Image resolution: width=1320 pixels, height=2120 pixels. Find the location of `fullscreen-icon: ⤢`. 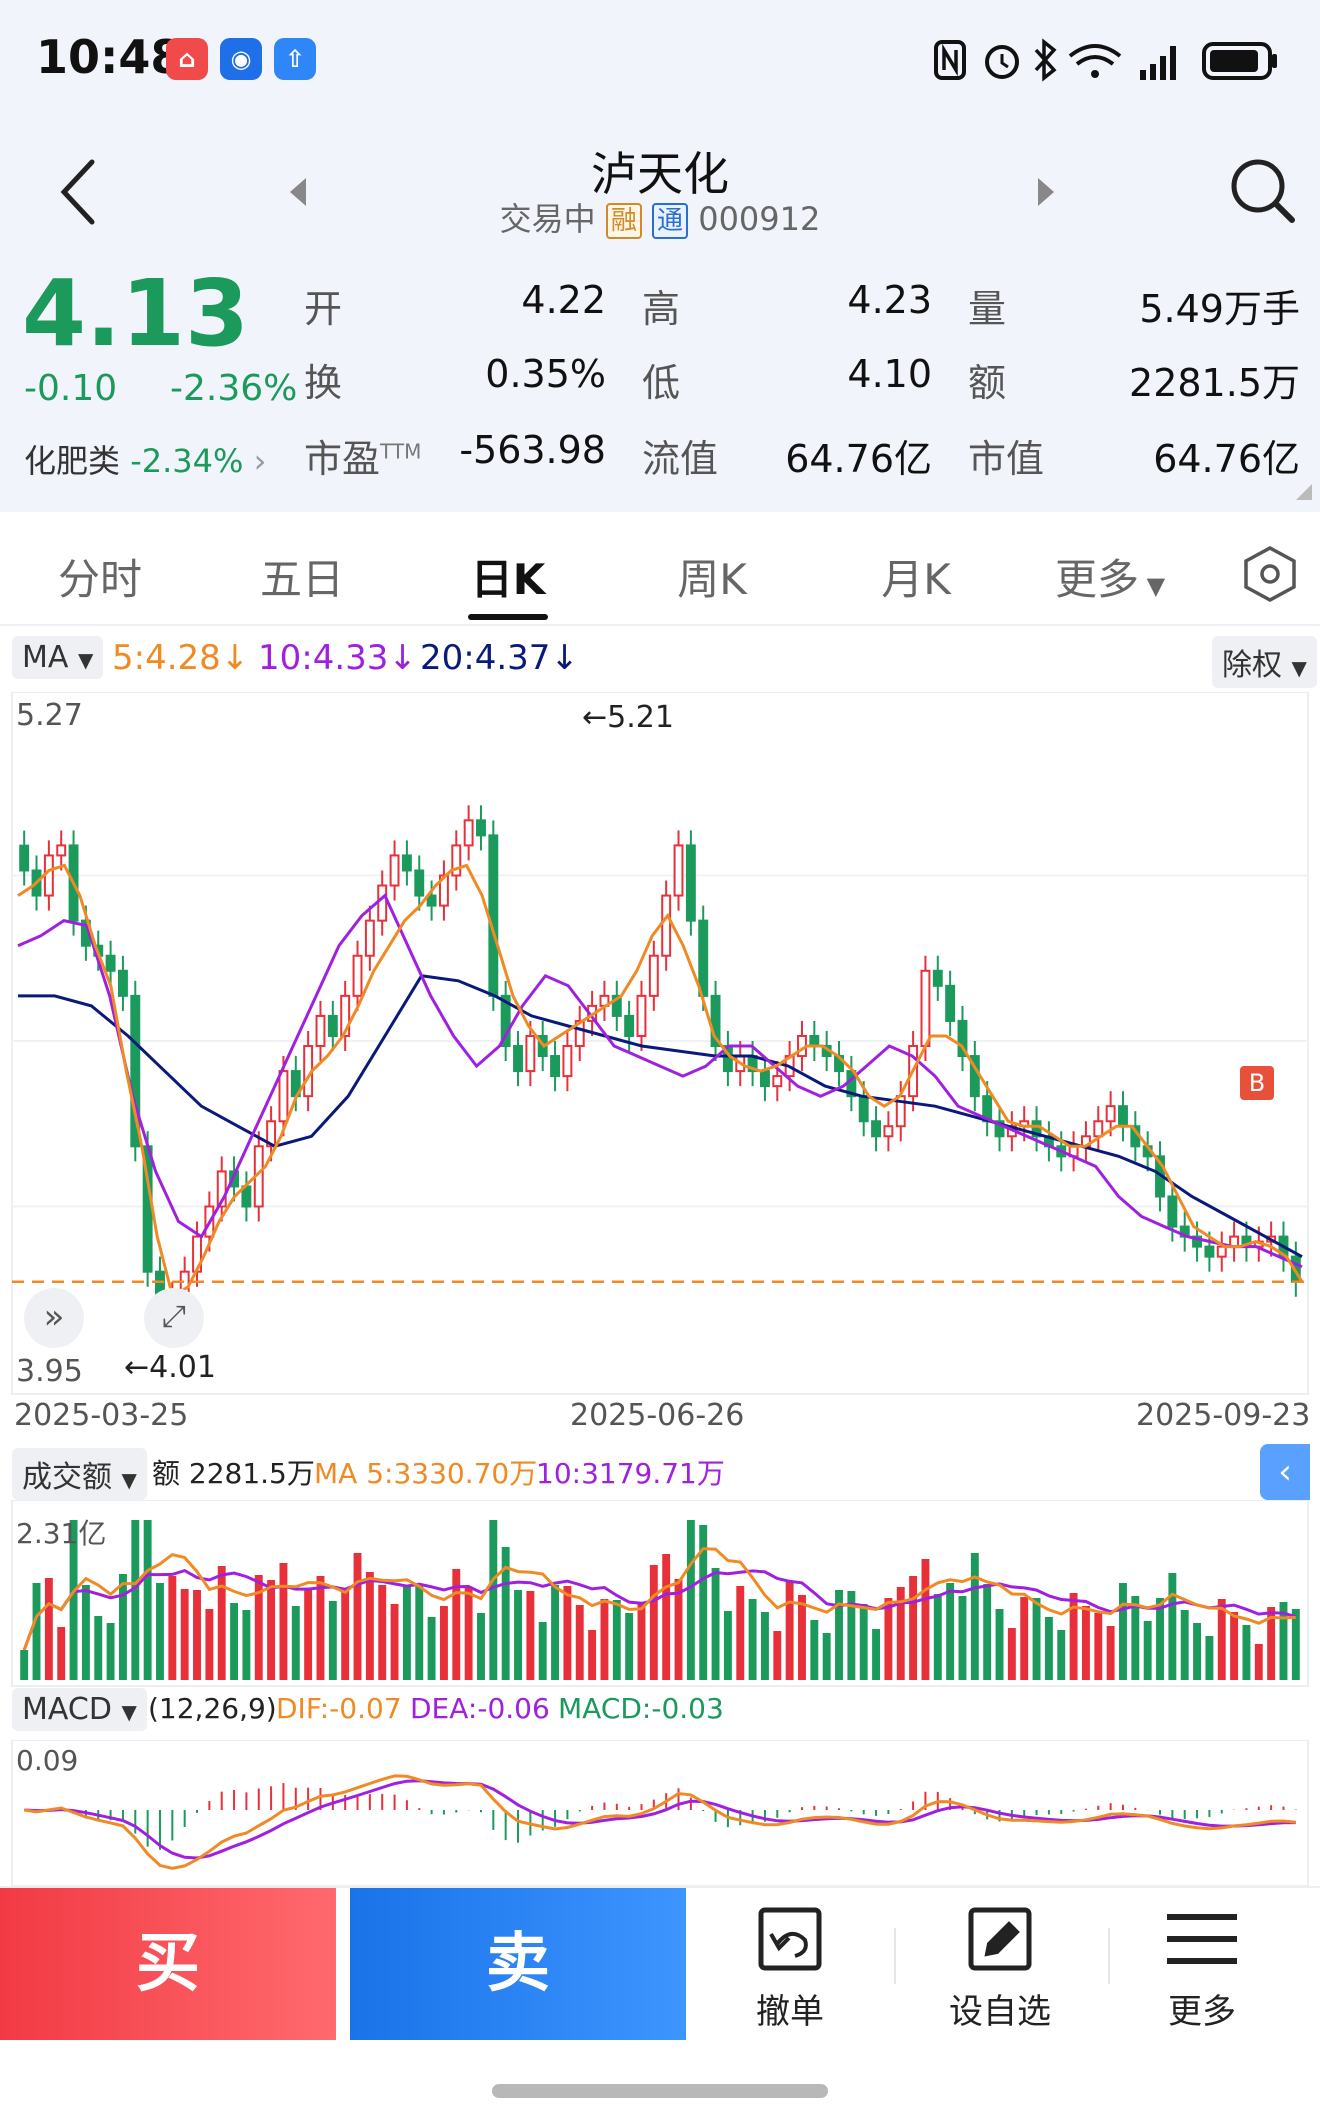

fullscreen-icon: ⤢ is located at coordinates (174, 1318).